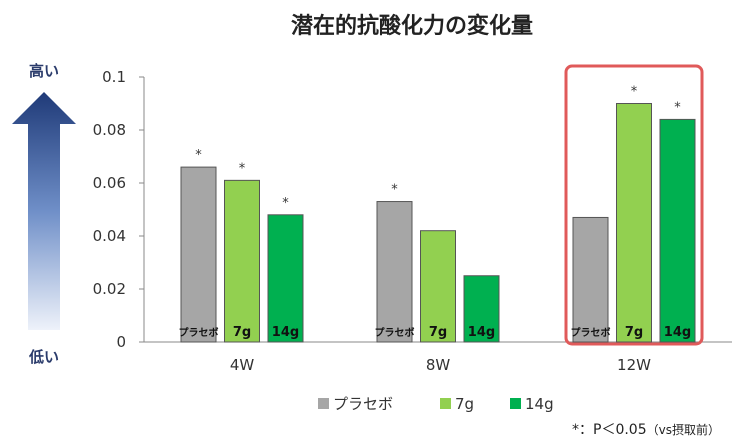 This screenshot has width=751, height=447. Describe the element at coordinates (121, 342) in the screenshot. I see `y-tick-label: 0` at that location.